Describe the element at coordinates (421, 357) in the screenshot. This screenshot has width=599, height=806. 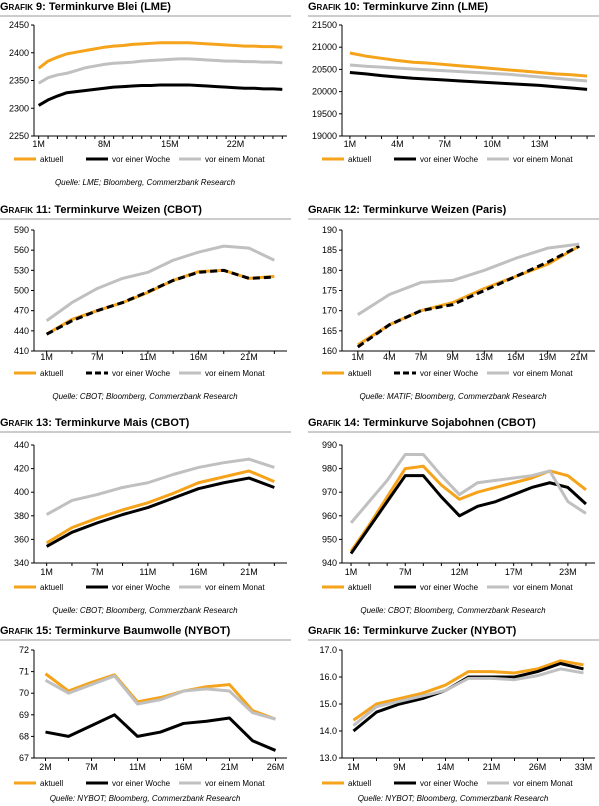
I see `x-tick-label: 7M` at that location.